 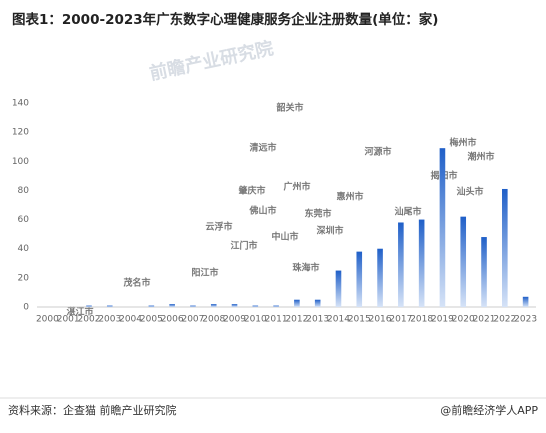 What do you see at coordinates (243, 246) in the screenshot?
I see `map-label: 江门市` at bounding box center [243, 246].